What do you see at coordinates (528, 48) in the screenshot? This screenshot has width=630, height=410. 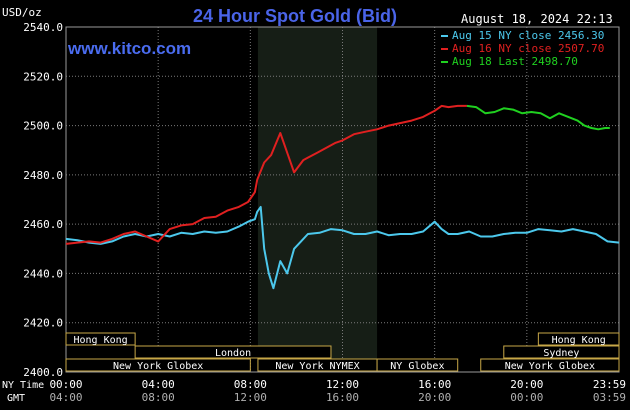 I see `legend-entry: Aug 16 NY close 2507.70` at bounding box center [528, 48].